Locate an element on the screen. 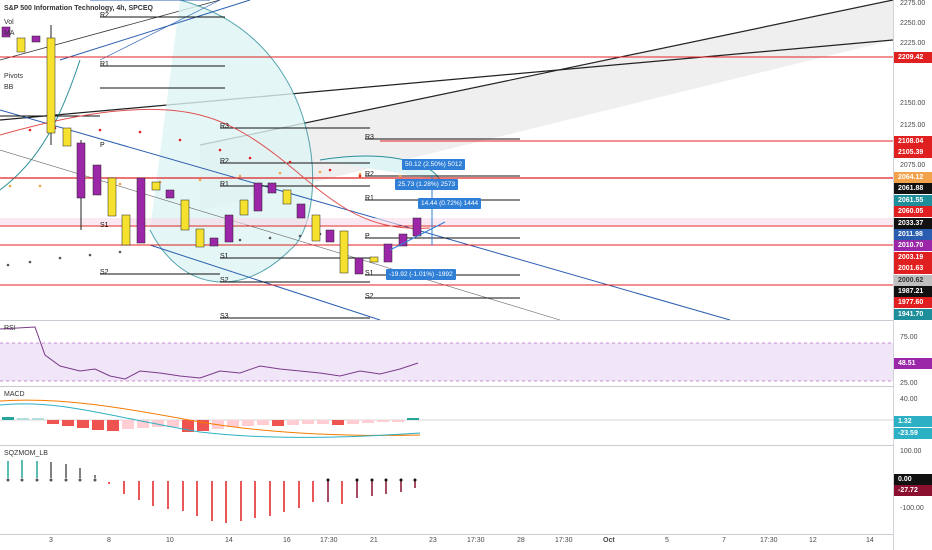 This screenshot has height=550, width=932. price-tag: 2209.42 is located at coordinates (913, 57).